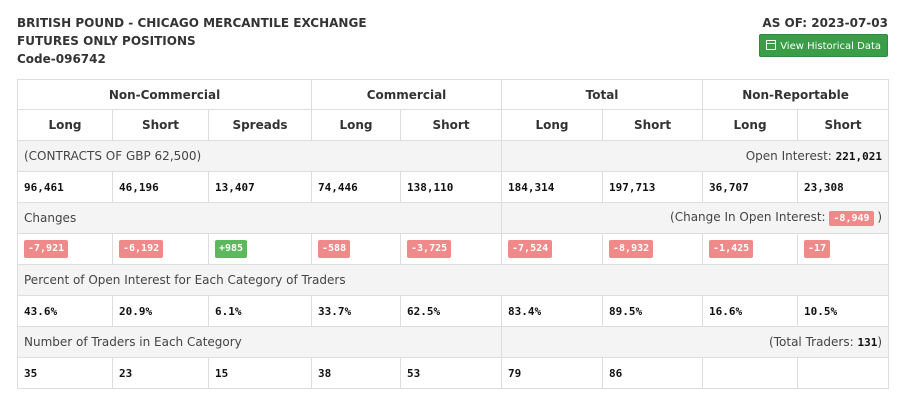  Describe the element at coordinates (259, 218) in the screenshot. I see `changes-label: Changes` at that location.